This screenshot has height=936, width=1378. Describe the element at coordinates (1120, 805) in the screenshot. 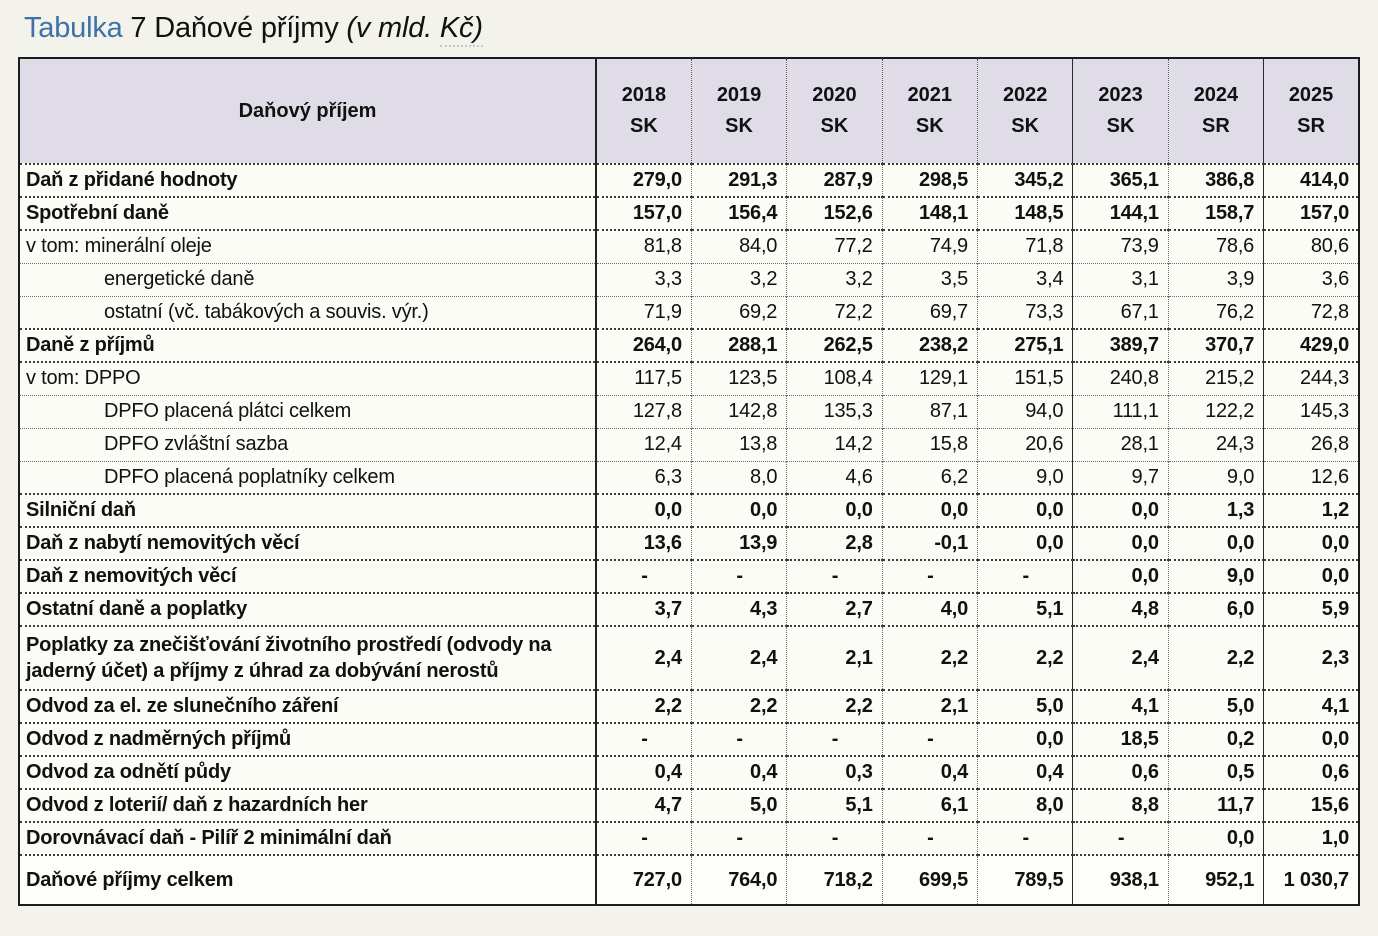

I see `cell-value: 8,8` at that location.